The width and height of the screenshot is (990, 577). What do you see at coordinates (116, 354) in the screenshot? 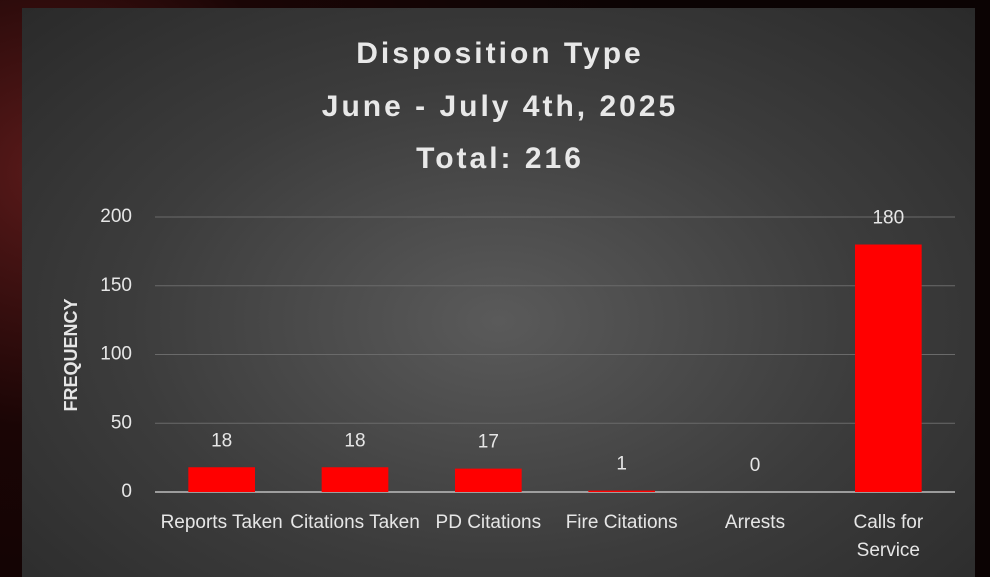
I see `y-tick-label: 100` at bounding box center [116, 354].